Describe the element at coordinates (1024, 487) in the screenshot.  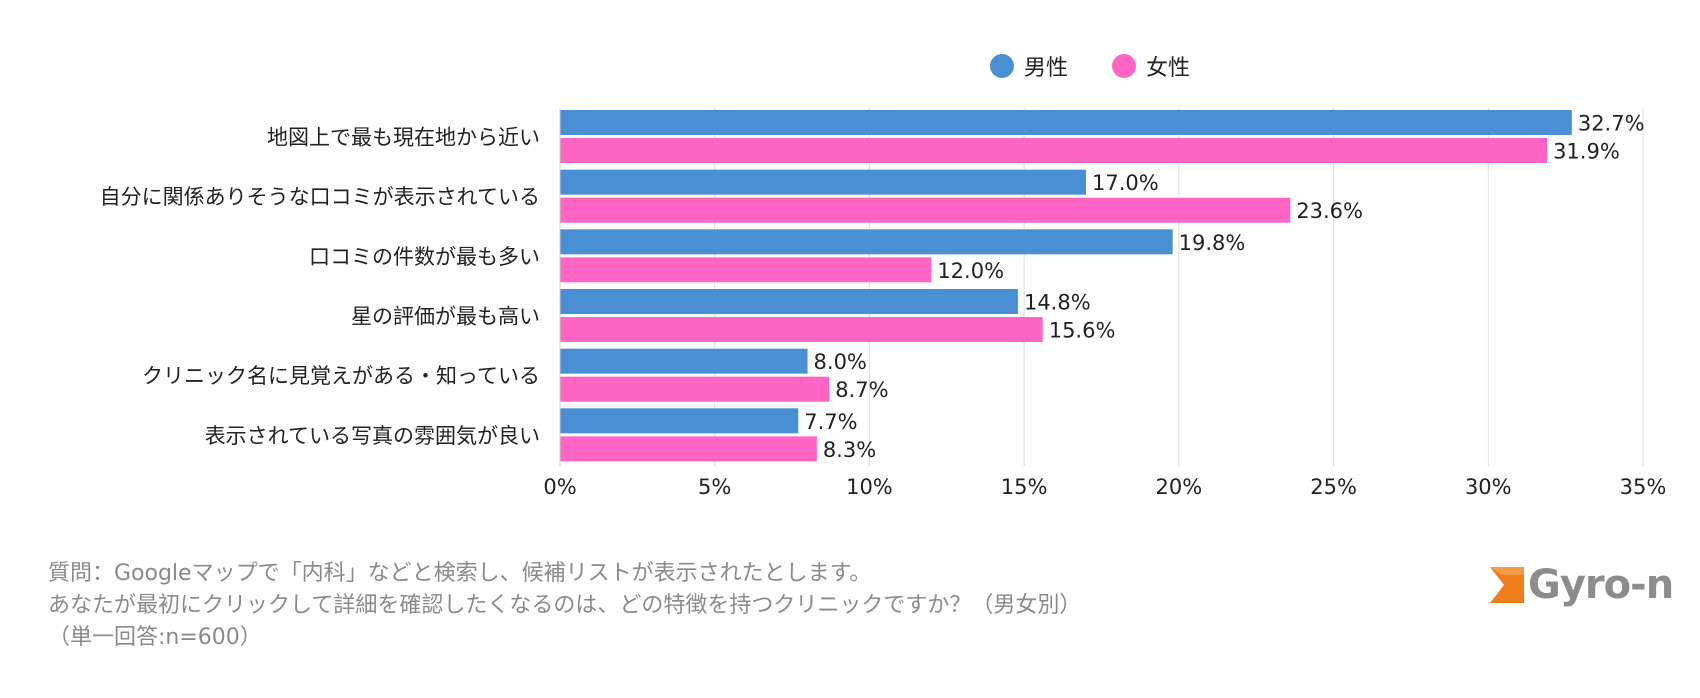
I see `x-tick-label: 15%` at that location.